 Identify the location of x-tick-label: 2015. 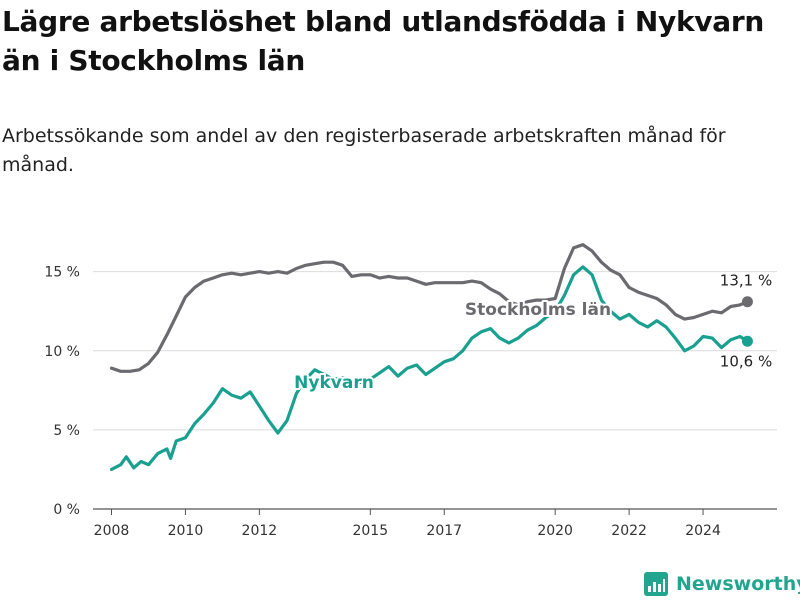
(370, 531).